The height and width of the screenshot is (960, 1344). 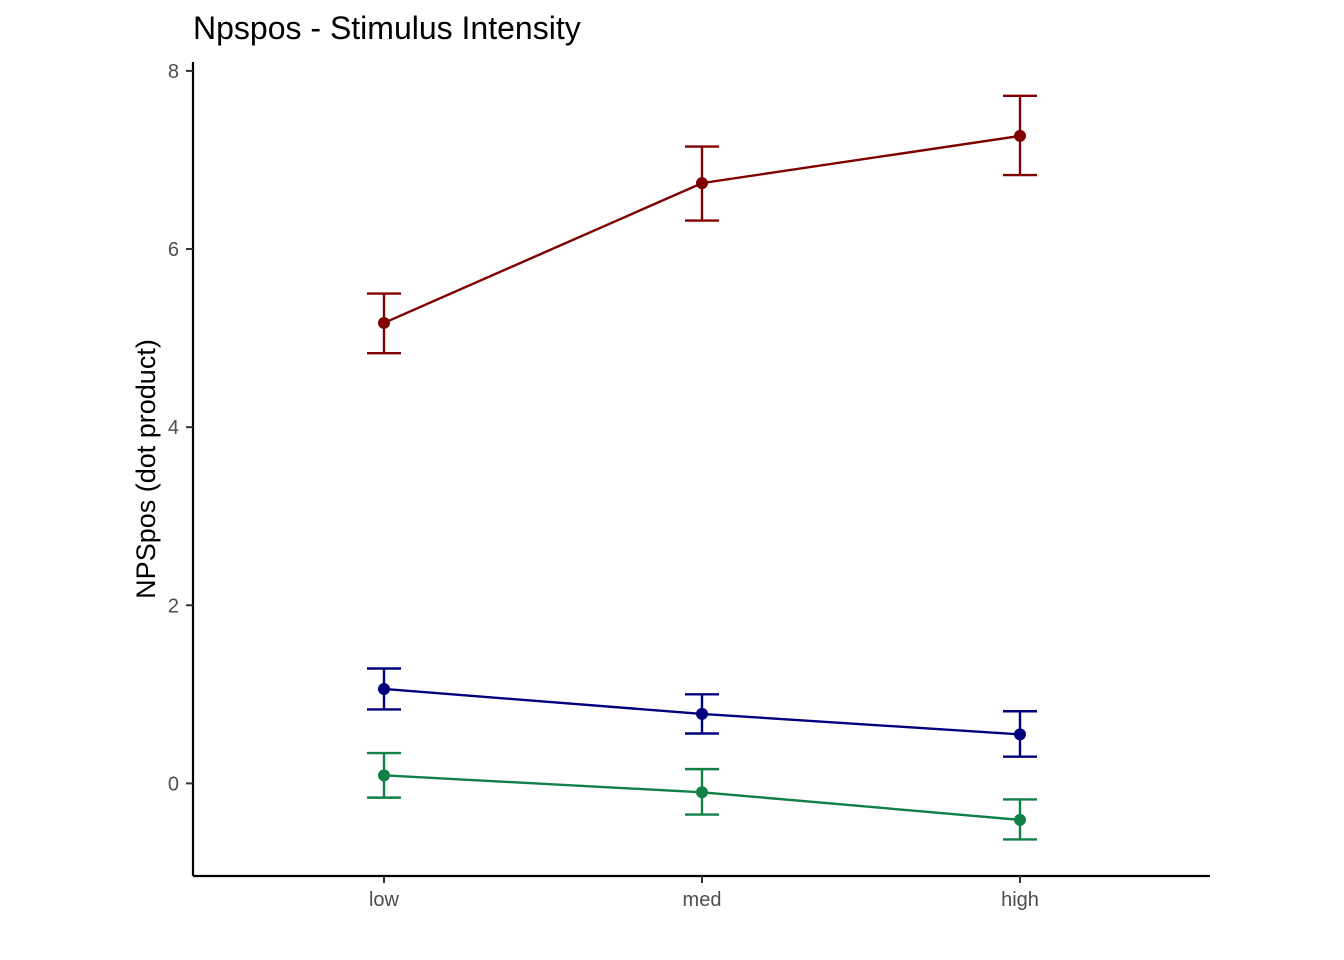 What do you see at coordinates (173, 428) in the screenshot?
I see `y-tick-label: 4` at bounding box center [173, 428].